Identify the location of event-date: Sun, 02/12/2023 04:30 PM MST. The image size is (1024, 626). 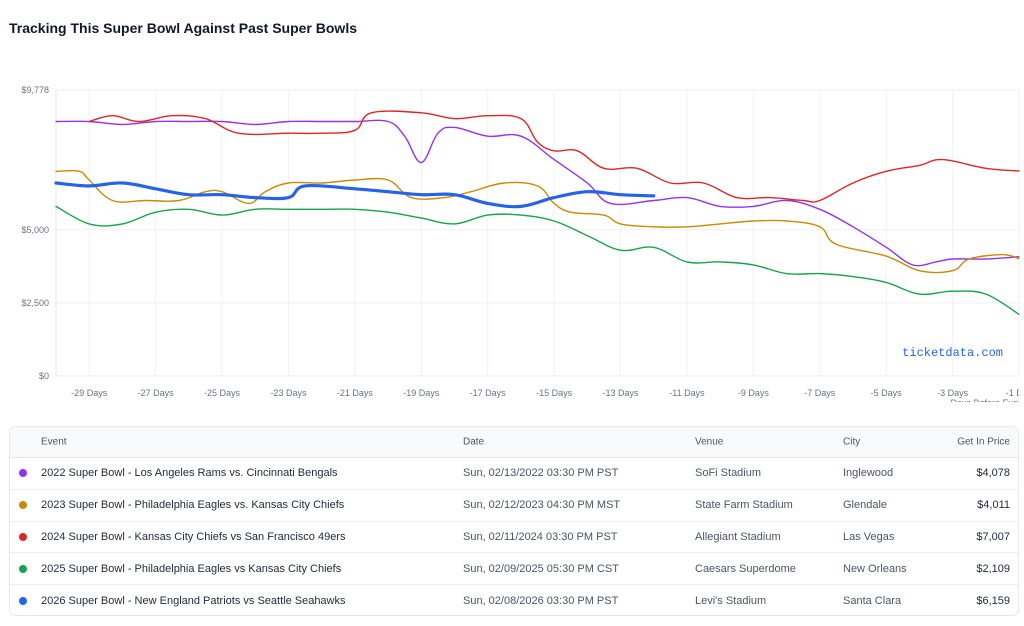
(542, 505).